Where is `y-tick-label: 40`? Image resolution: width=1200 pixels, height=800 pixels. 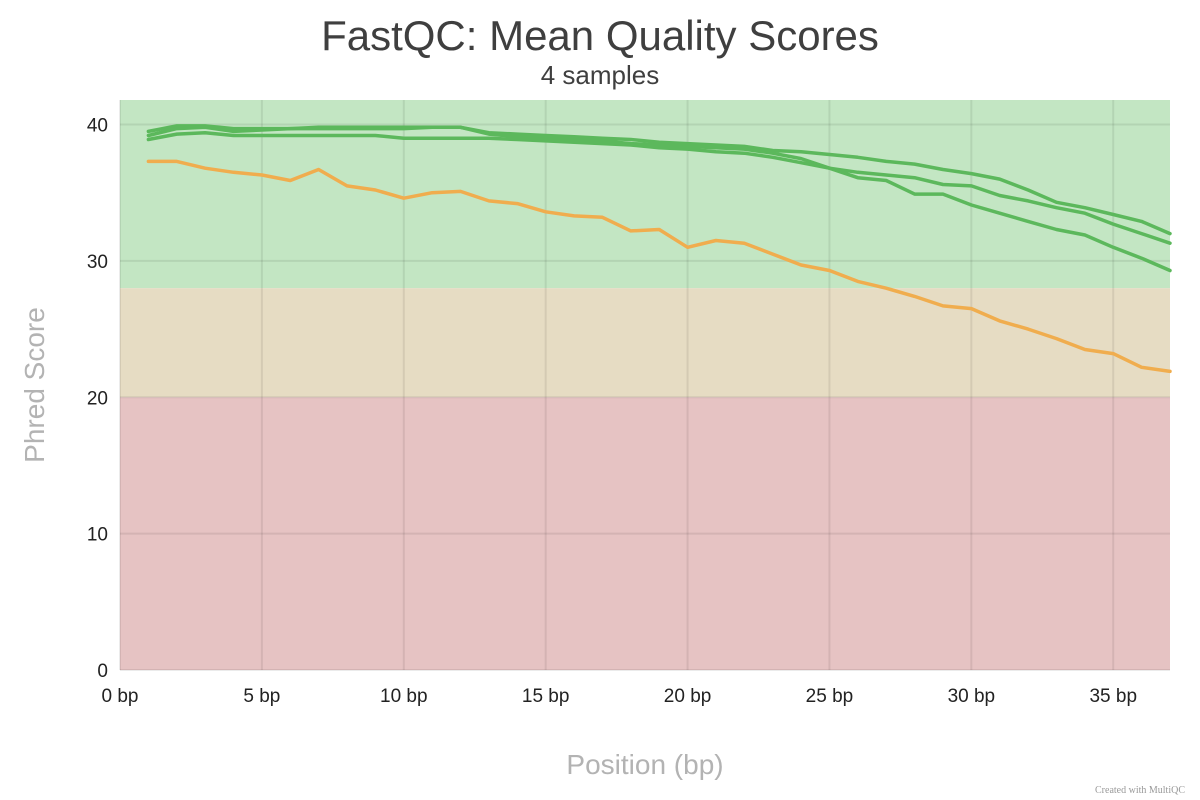 y-tick-label: 40 is located at coordinates (97, 126).